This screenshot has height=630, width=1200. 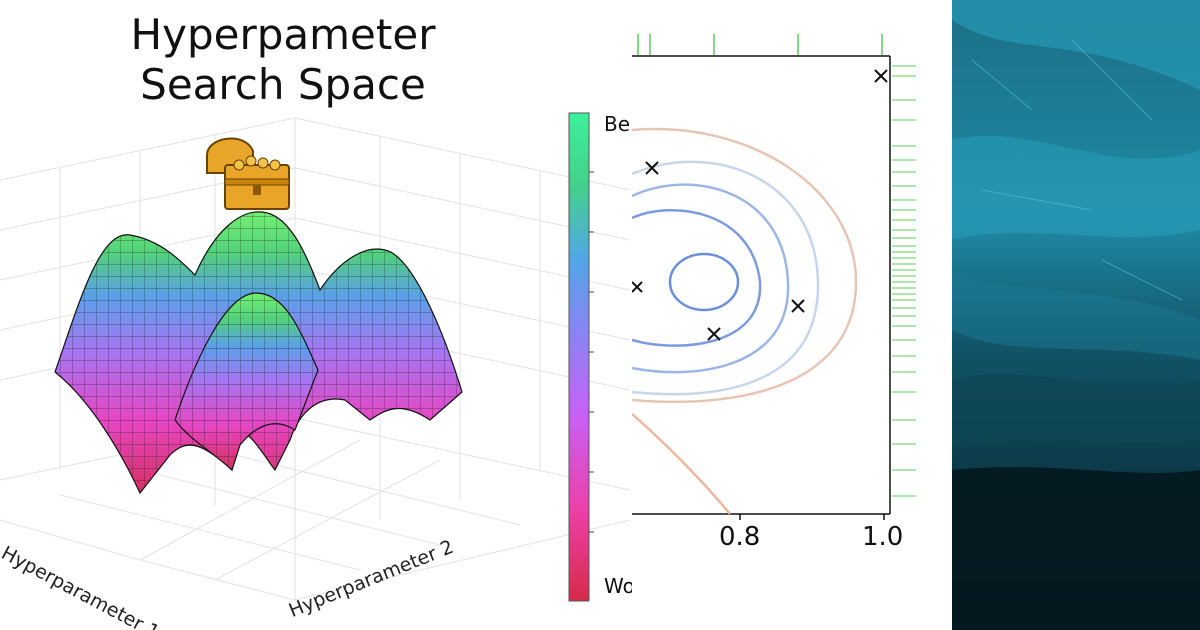 I want to click on treasure-chest-icon, so click(x=248, y=173).